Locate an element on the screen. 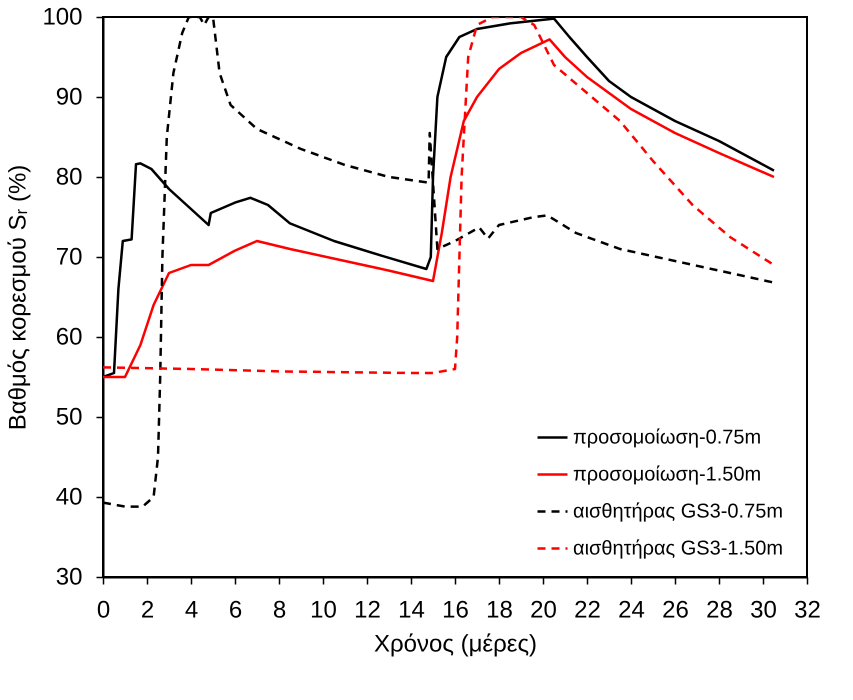 Image resolution: width=853 pixels, height=700 pixels. x-tick-label: 30 is located at coordinates (763, 610).